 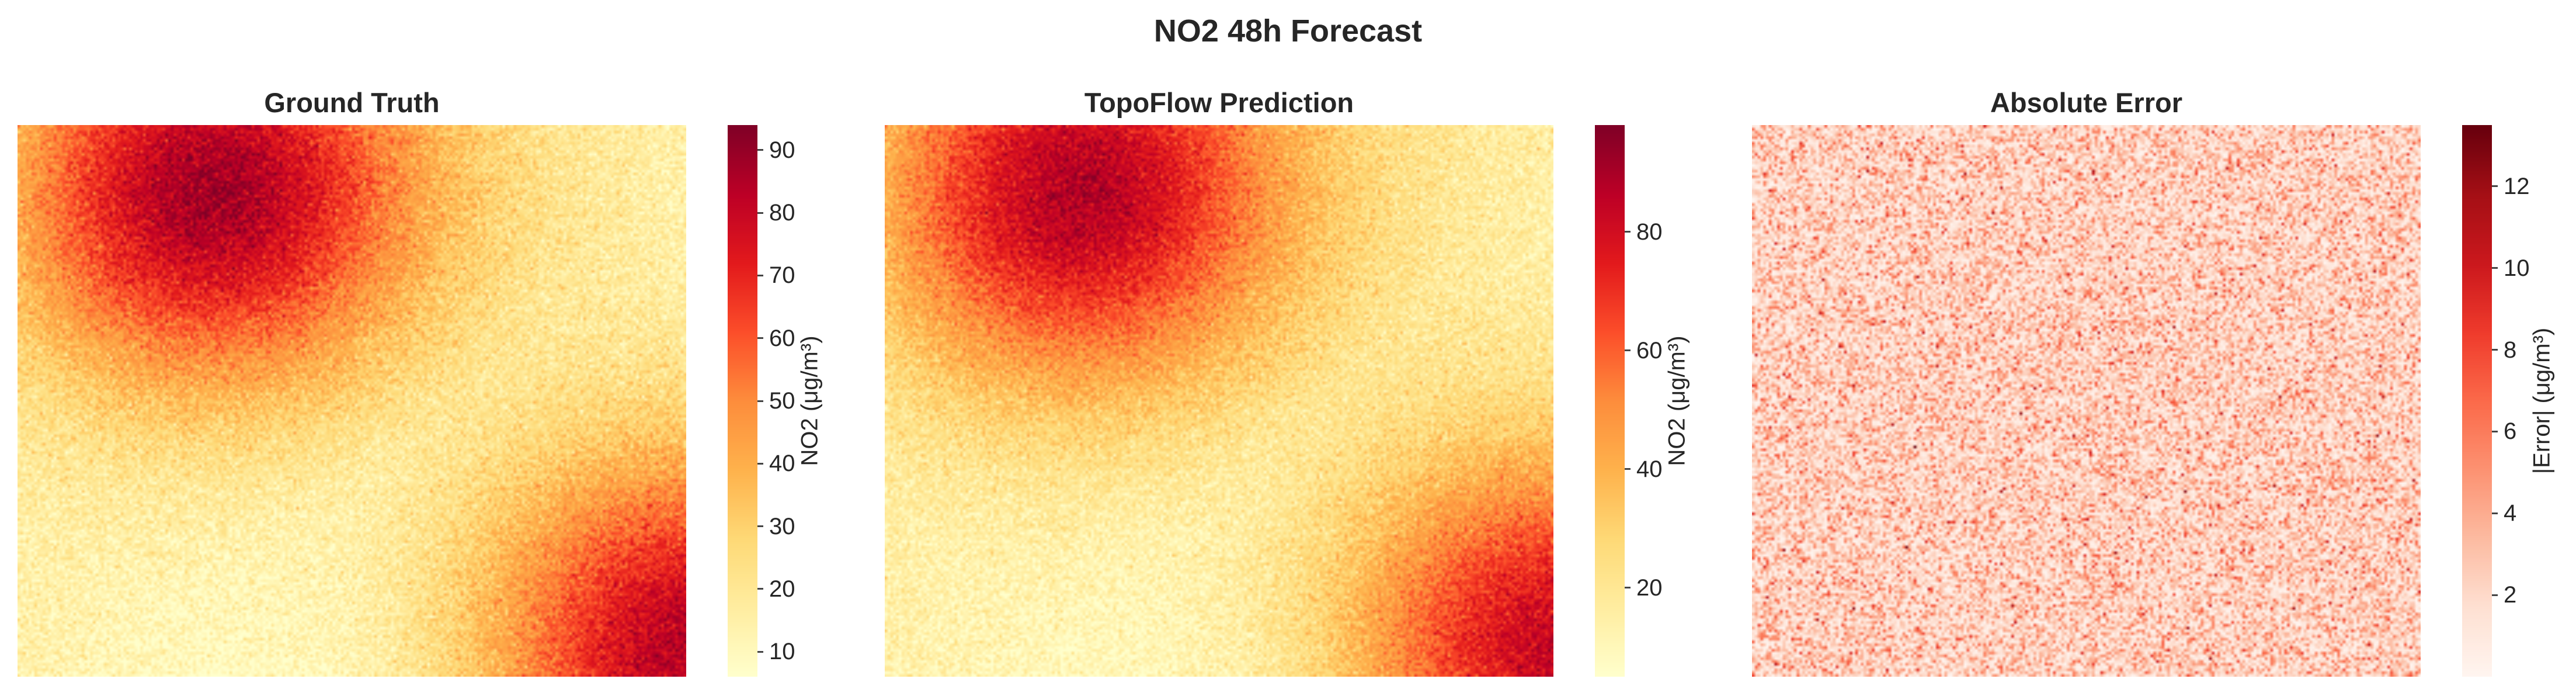 I want to click on colorbar-tick-label: 4, so click(x=2511, y=513).